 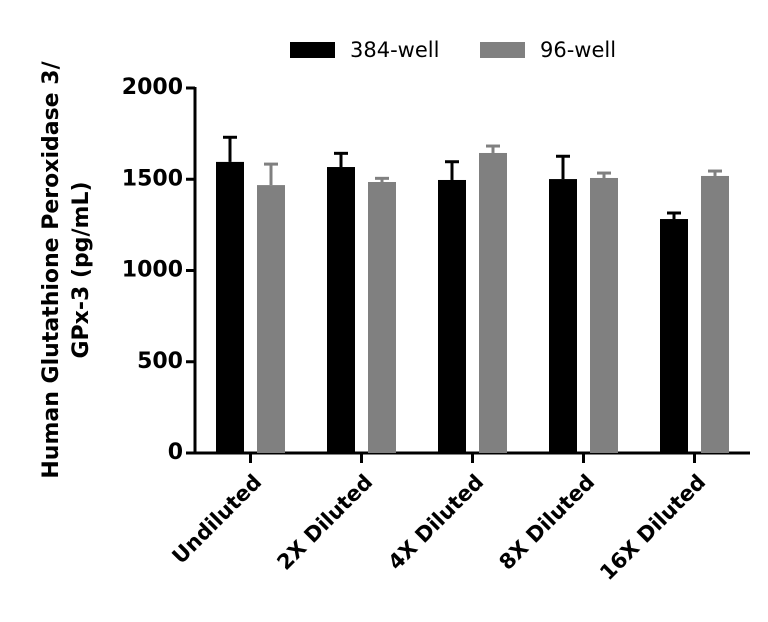 What do you see at coordinates (51, 269) in the screenshot?
I see `y-axis-title-line: Human Glutathione Peroxidase 3/` at bounding box center [51, 269].